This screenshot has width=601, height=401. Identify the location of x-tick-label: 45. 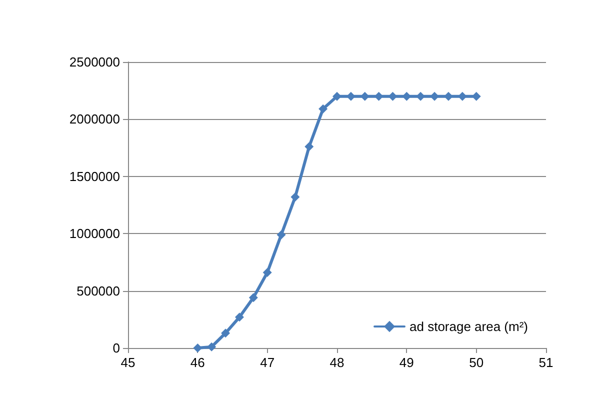
(128, 362).